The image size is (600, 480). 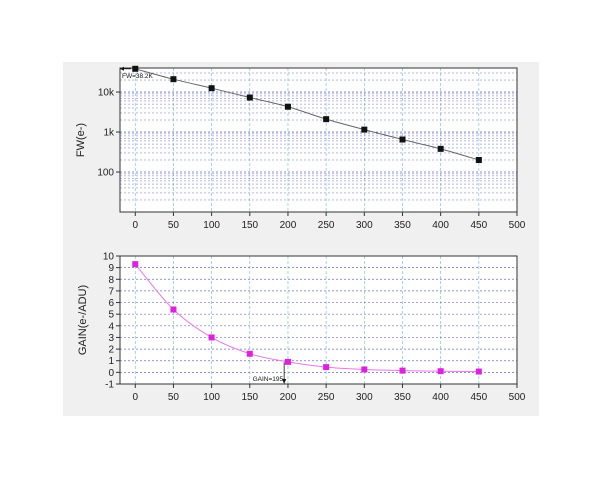 I want to click on fw-y-axis-title: FW(e-), so click(x=81, y=140).